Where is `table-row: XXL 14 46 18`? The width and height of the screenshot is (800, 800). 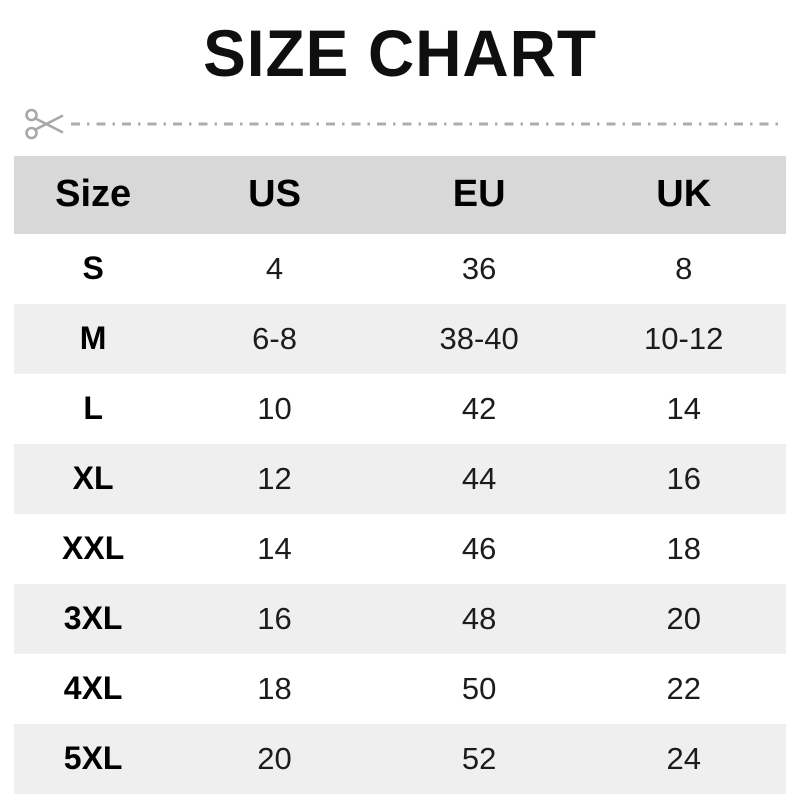 table-row: XXL 14 46 18 is located at coordinates (400, 549).